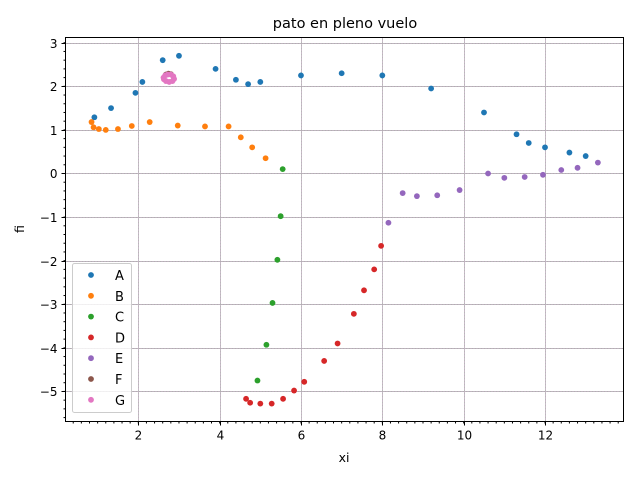 This screenshot has height=479, width=638. What do you see at coordinates (464, 436) in the screenshot?
I see `x-tick-label: 10` at bounding box center [464, 436].